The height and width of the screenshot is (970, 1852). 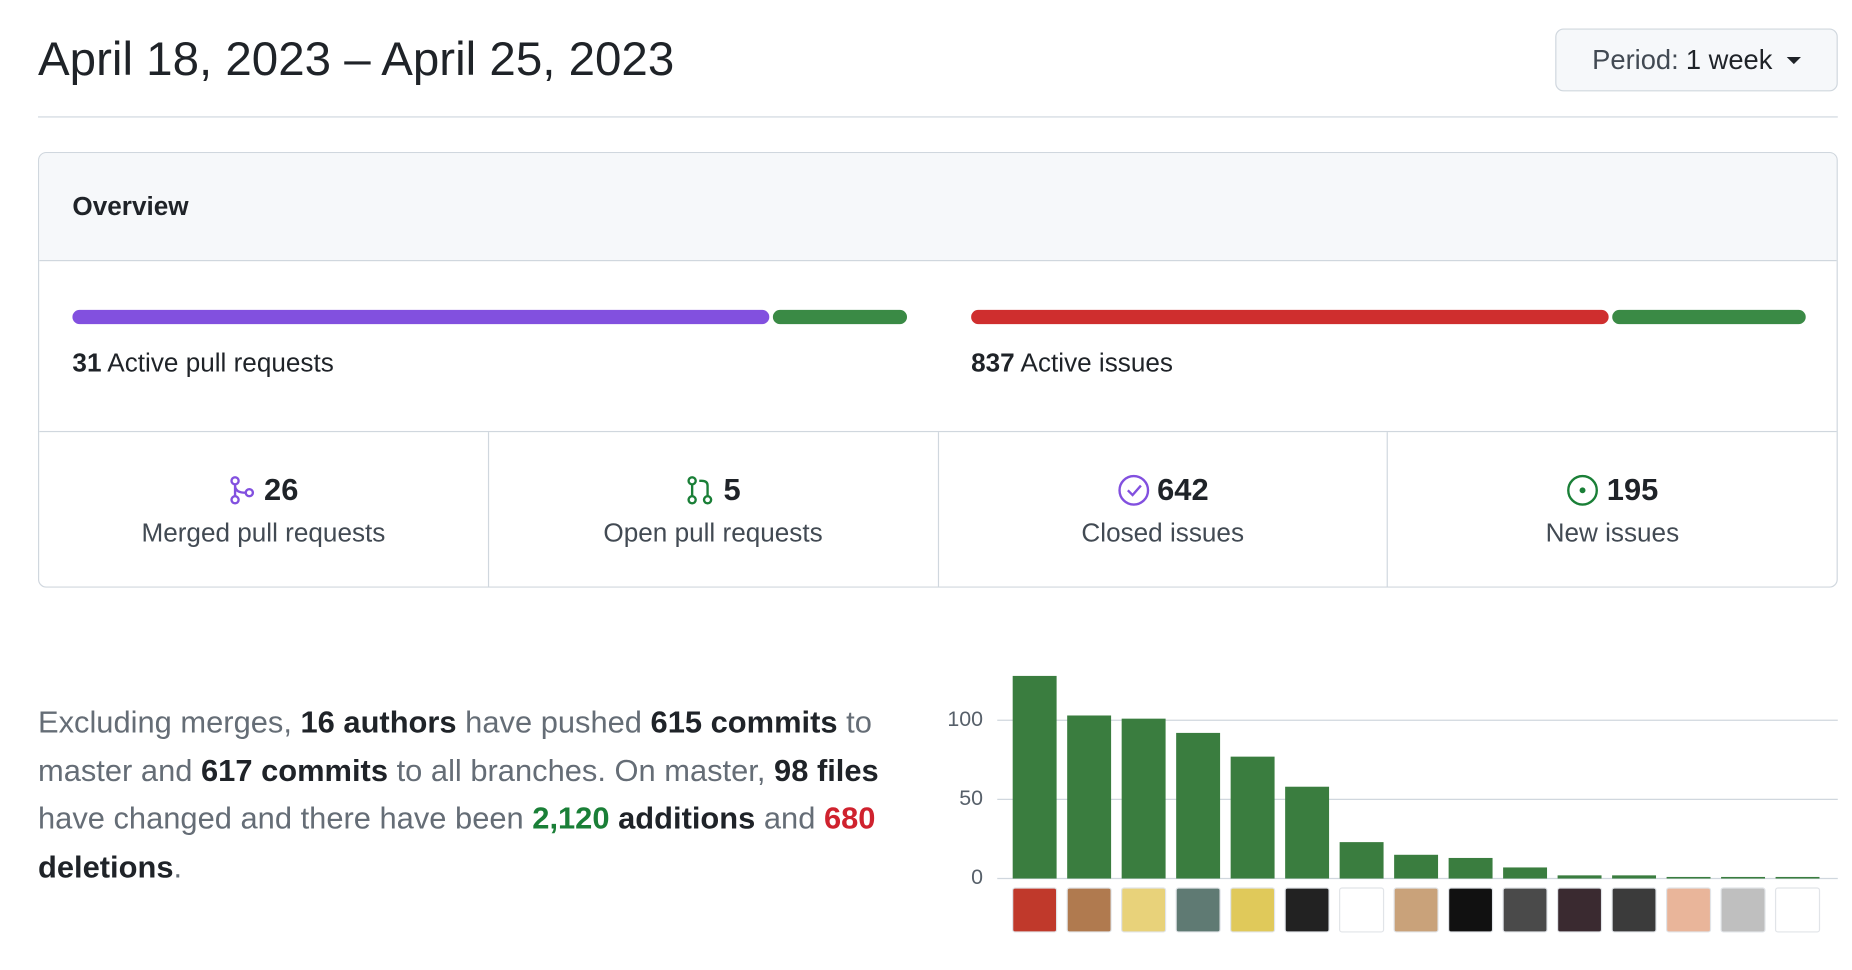 What do you see at coordinates (1632, 489) in the screenshot?
I see `stat-value: 195` at bounding box center [1632, 489].